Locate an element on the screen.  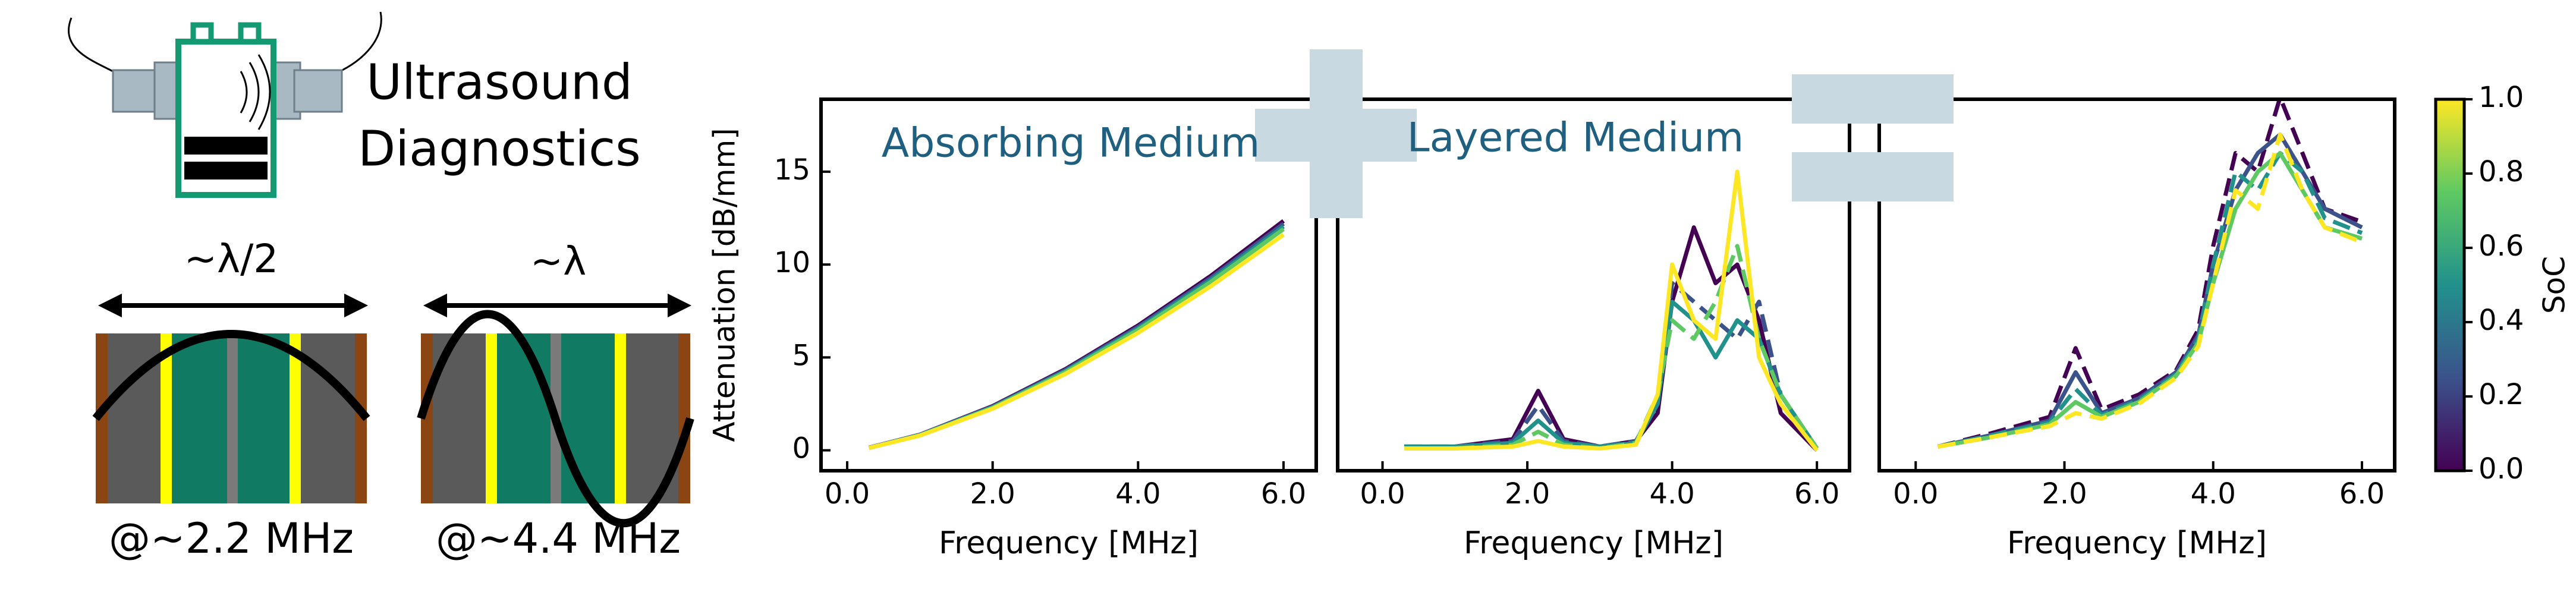
colorbar-tick-label: 0.0 is located at coordinates (2501, 469).